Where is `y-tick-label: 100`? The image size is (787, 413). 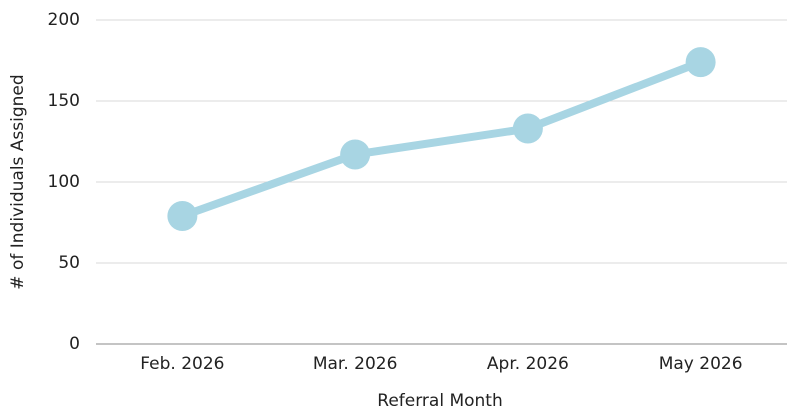 y-tick-label: 100 is located at coordinates (64, 182).